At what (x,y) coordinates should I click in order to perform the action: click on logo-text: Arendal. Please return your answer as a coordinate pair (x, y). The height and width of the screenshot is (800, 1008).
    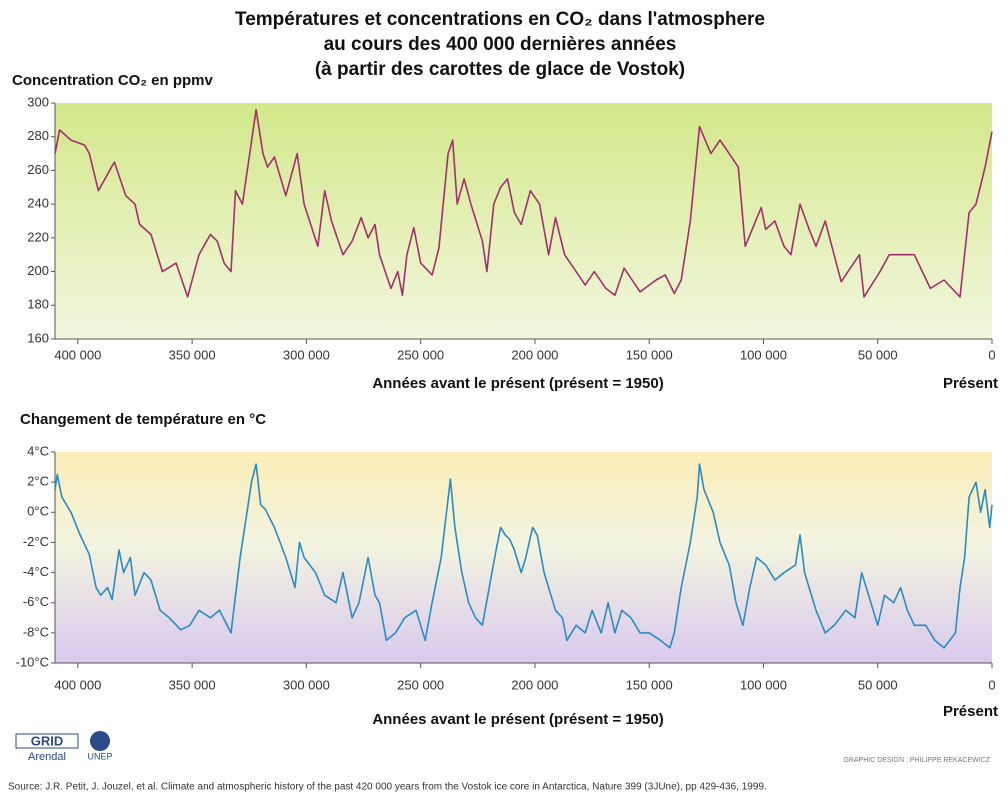
    Looking at the image, I should click on (47, 757).